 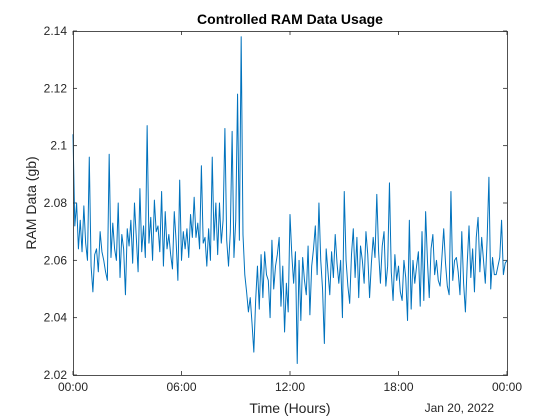 What do you see at coordinates (58, 146) in the screenshot?
I see `y-tick-label: 2.1` at bounding box center [58, 146].